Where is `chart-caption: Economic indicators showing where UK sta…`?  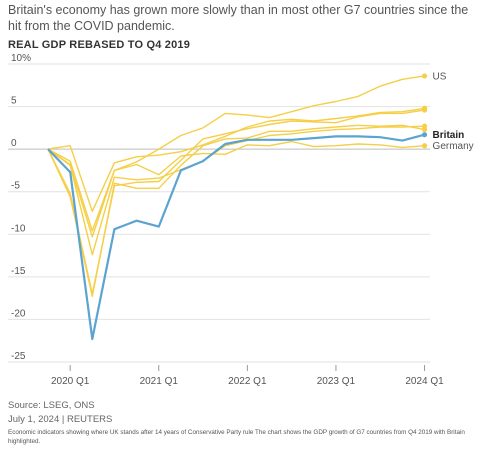 chart-caption: Economic indicators showing where UK sta… is located at coordinates (236, 437).